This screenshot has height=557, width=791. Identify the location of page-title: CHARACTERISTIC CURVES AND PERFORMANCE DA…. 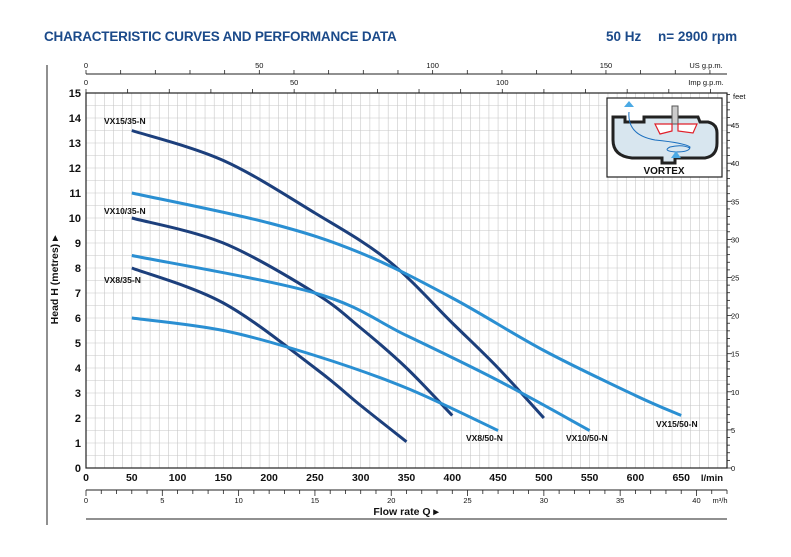
(220, 36).